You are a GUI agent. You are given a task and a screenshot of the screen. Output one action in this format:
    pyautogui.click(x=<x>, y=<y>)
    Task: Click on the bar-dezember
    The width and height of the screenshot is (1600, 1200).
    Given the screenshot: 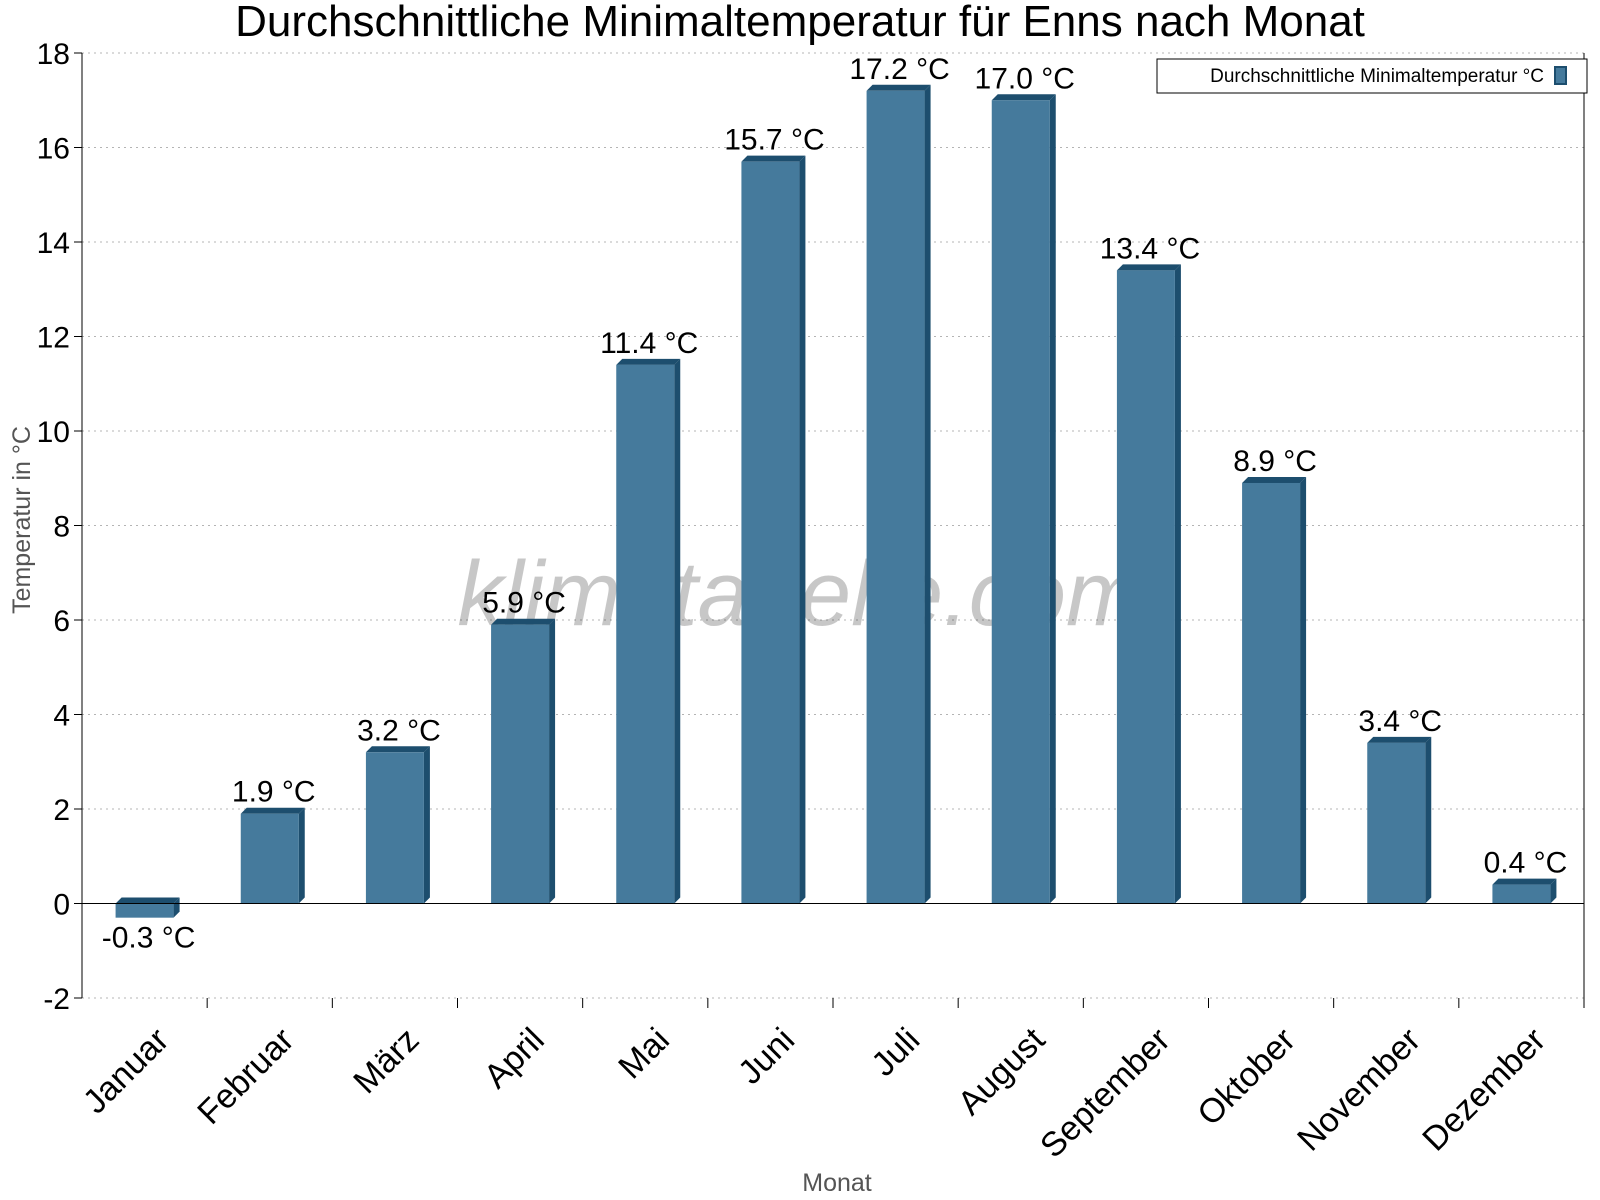 What is the action you would take?
    pyautogui.click(x=1521, y=894)
    